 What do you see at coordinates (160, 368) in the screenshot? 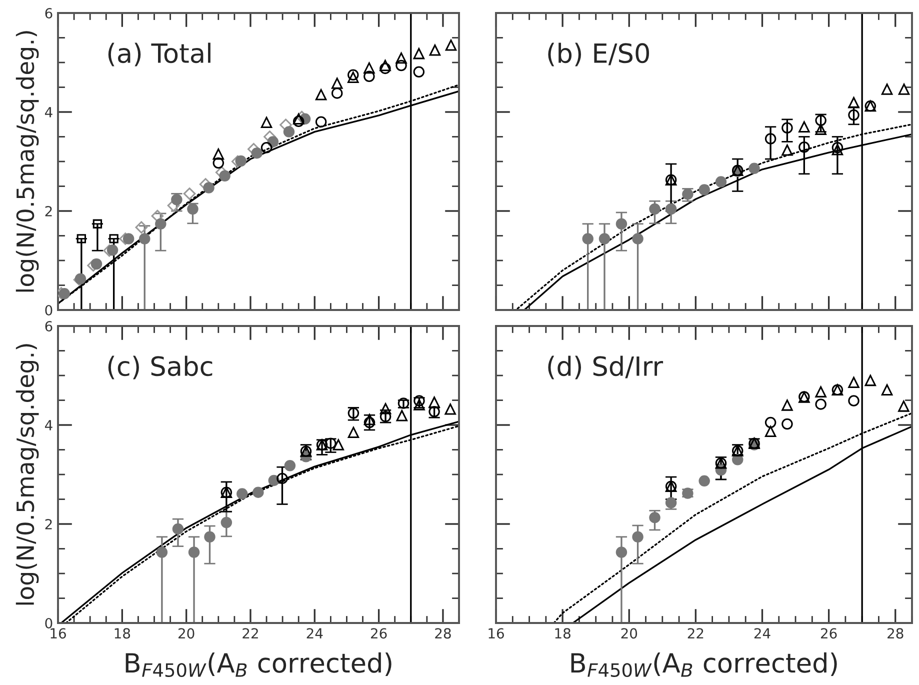
I see `annotation: (c) Sabc` at bounding box center [160, 368].